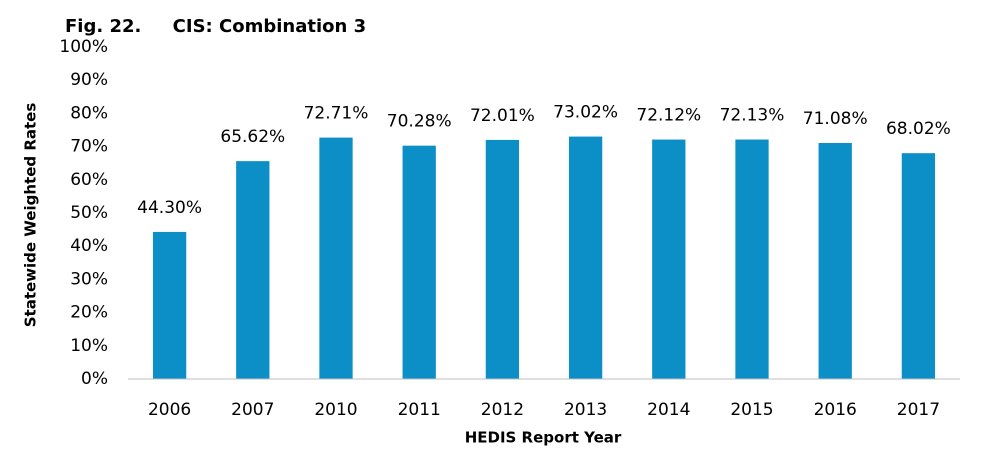  Describe the element at coordinates (252, 410) in the screenshot. I see `x-tick-label: 2007` at that location.